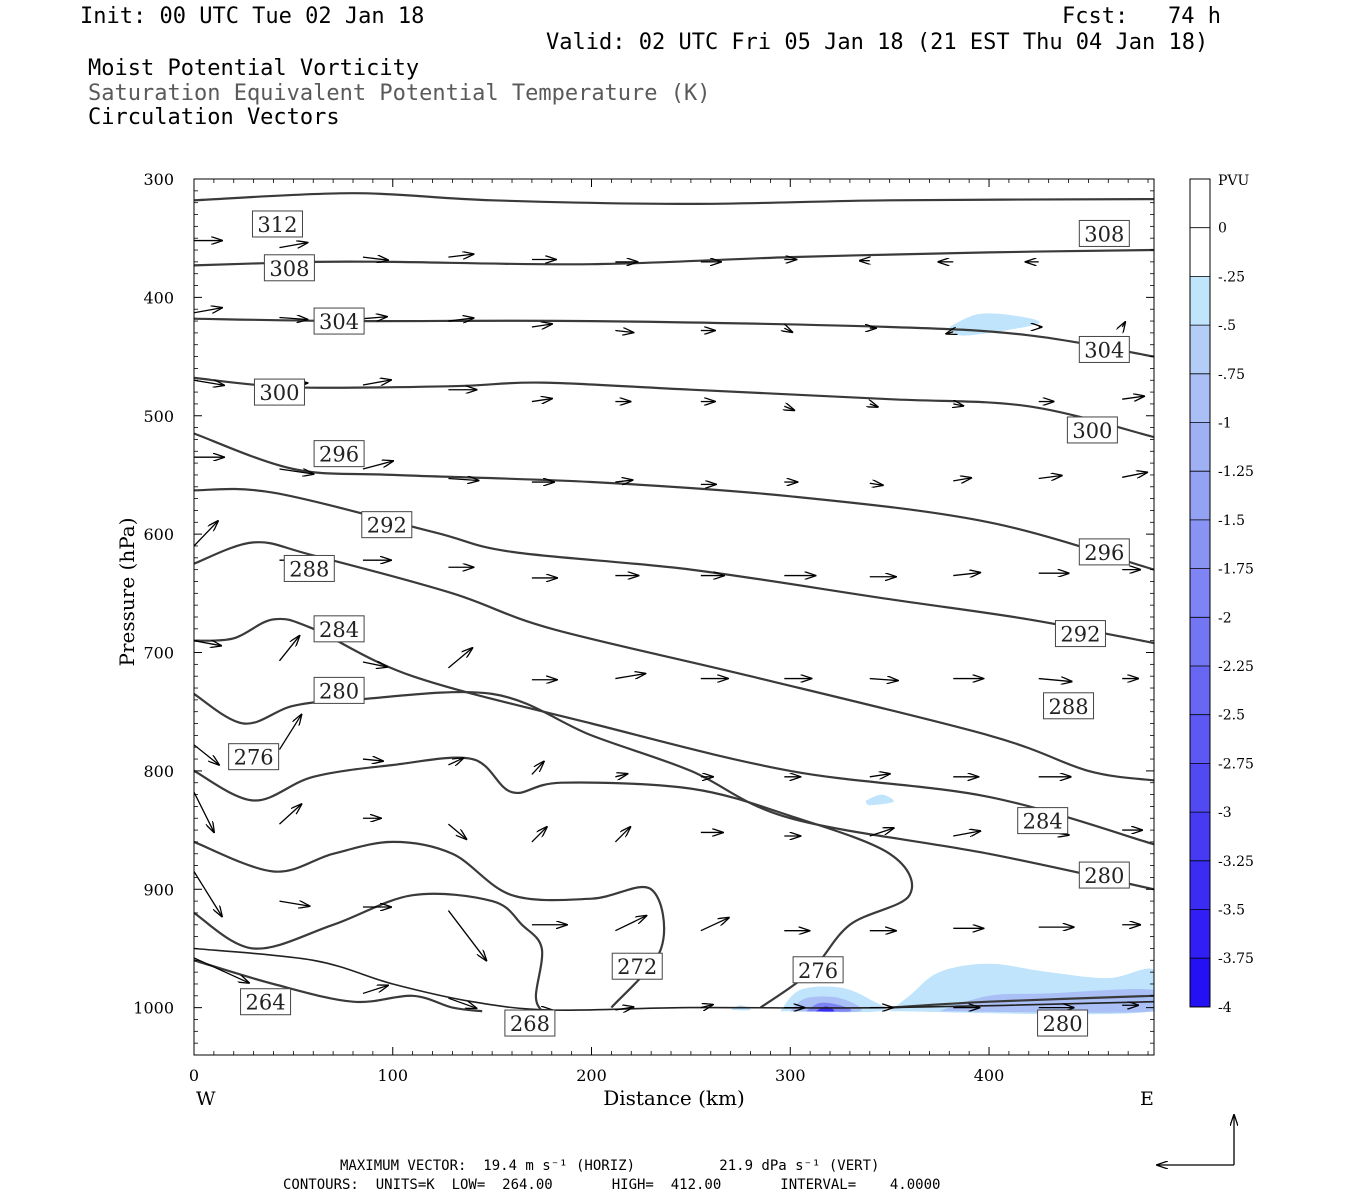 This screenshot has height=1200, width=1350. I want to click on west-label: W, so click(206, 1099).